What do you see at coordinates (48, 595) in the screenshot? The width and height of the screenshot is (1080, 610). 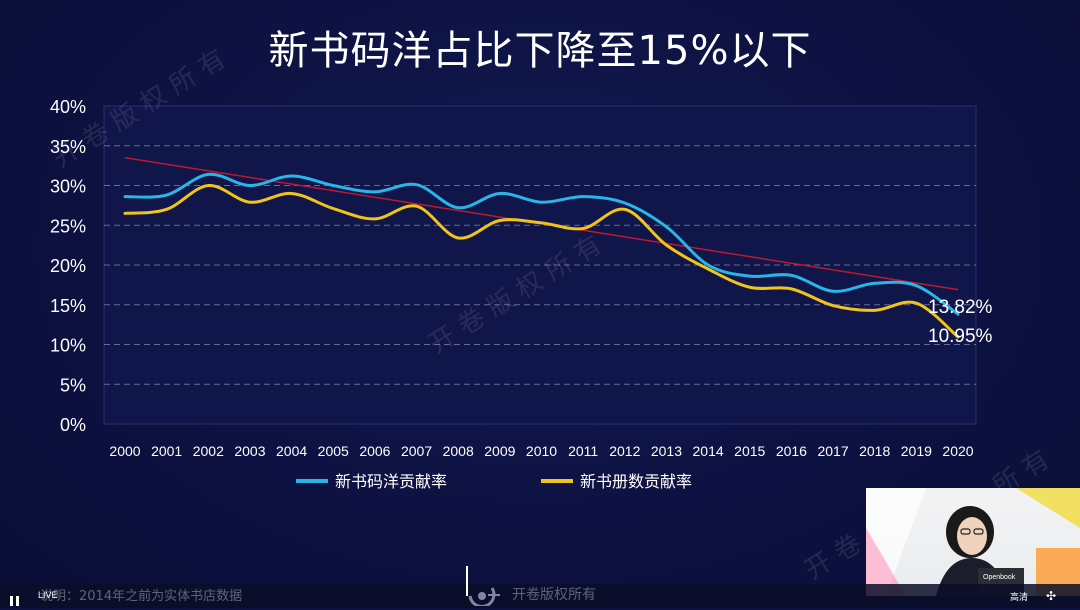 I see `live-indicator: LIVE` at bounding box center [48, 595].